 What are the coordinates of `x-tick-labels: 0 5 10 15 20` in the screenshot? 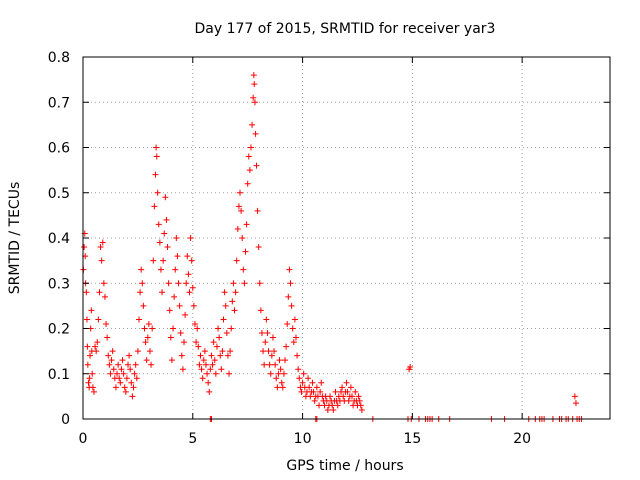 It's located at (305, 439).